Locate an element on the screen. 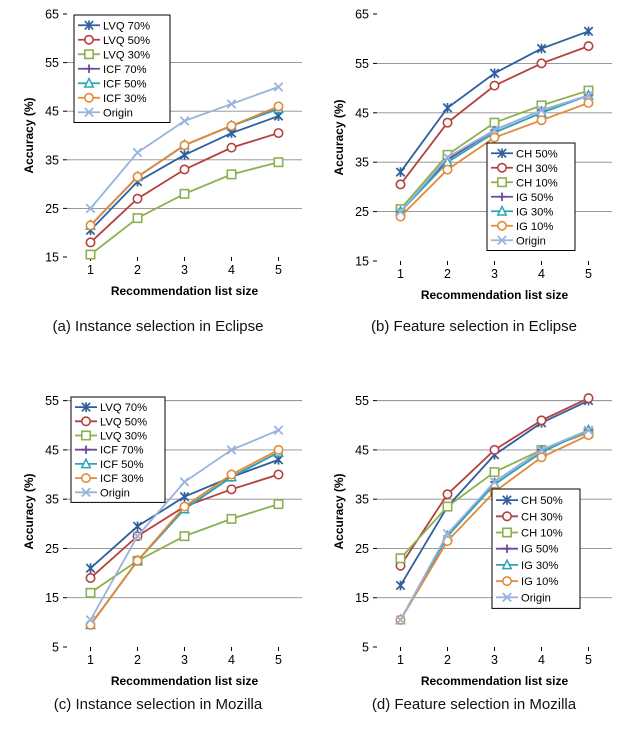 This screenshot has width=632, height=732. x-tick-label: 1 is located at coordinates (90, 660).